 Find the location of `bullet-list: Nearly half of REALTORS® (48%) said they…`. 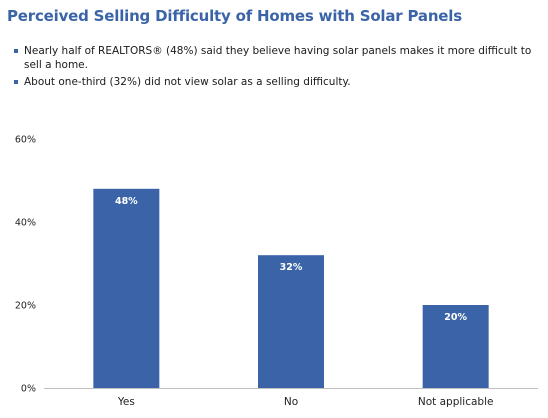

bullet-list: Nearly half of REALTORS® (48%) said they… is located at coordinates (274, 69).